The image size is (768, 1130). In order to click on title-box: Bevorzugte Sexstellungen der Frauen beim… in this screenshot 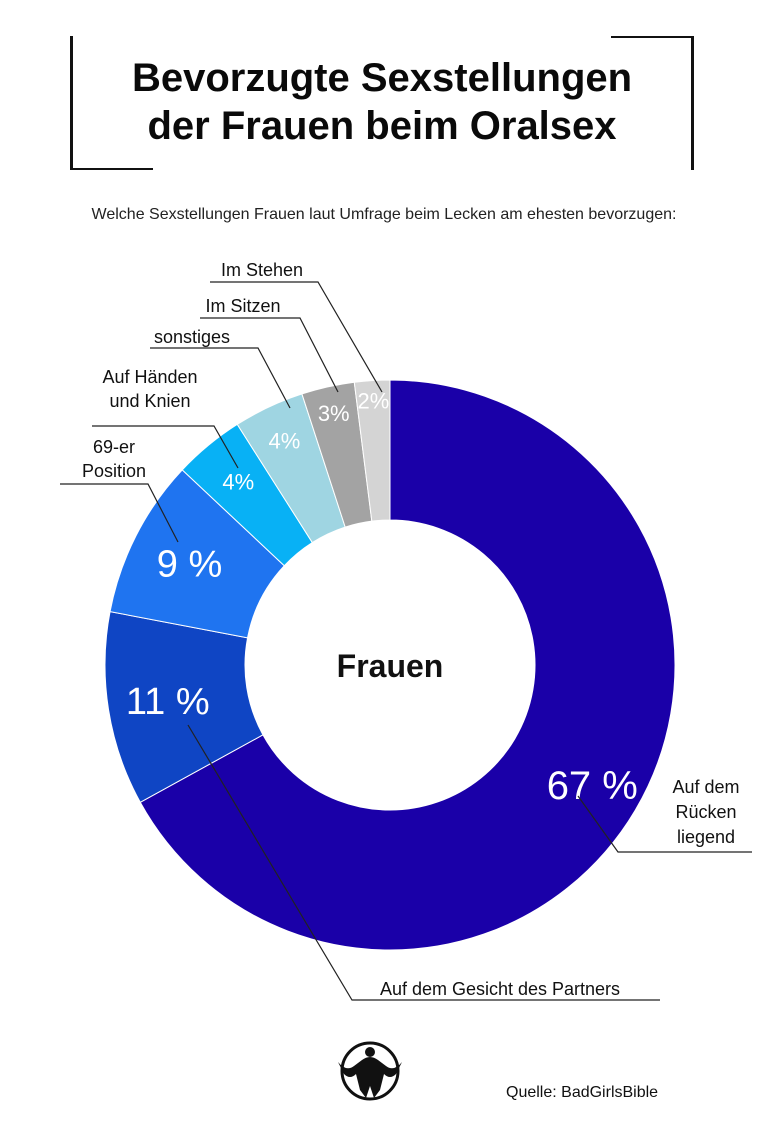, I will do `click(382, 103)`.